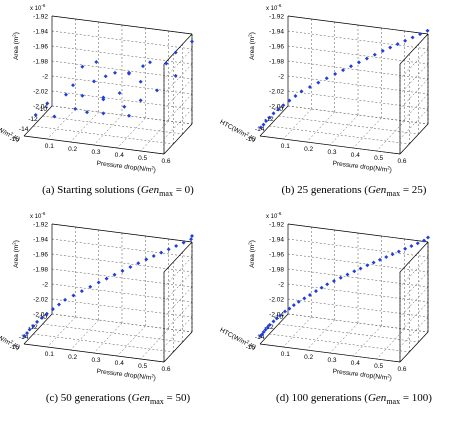 The width and height of the screenshot is (474, 421). What do you see at coordinates (308, 149) in the screenshot?
I see `x-tick-label: 0.2` at bounding box center [308, 149].